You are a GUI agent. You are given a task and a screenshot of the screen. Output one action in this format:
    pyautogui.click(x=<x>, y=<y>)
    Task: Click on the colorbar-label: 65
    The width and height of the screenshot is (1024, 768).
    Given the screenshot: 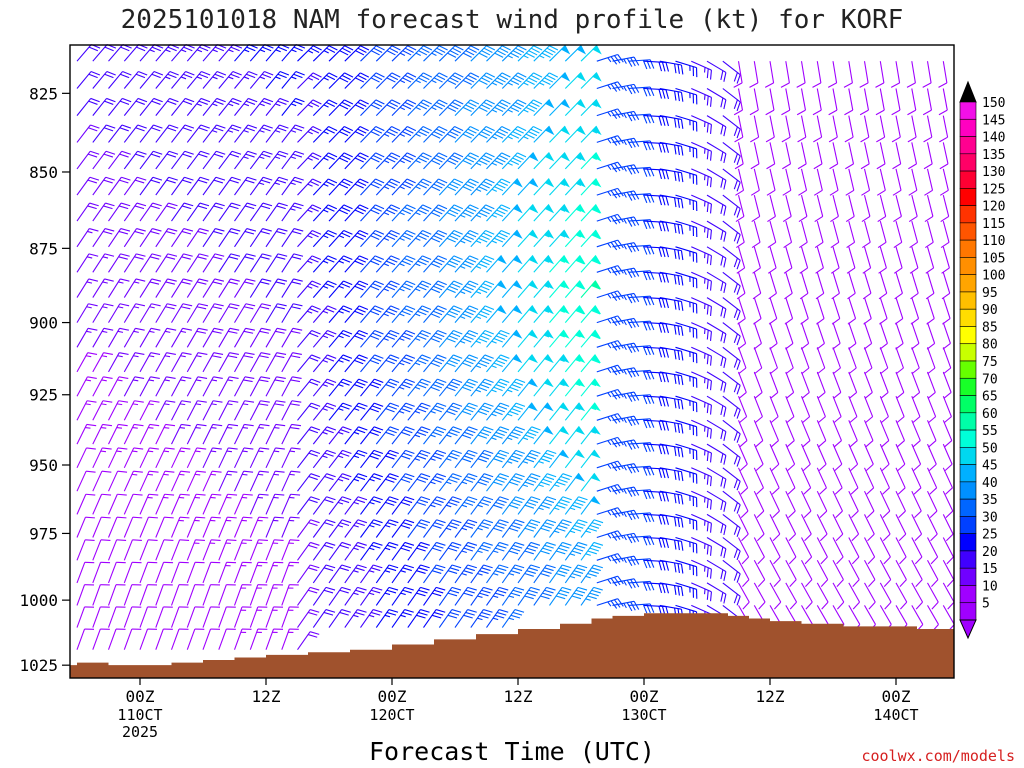 What is the action you would take?
    pyautogui.click(x=990, y=397)
    